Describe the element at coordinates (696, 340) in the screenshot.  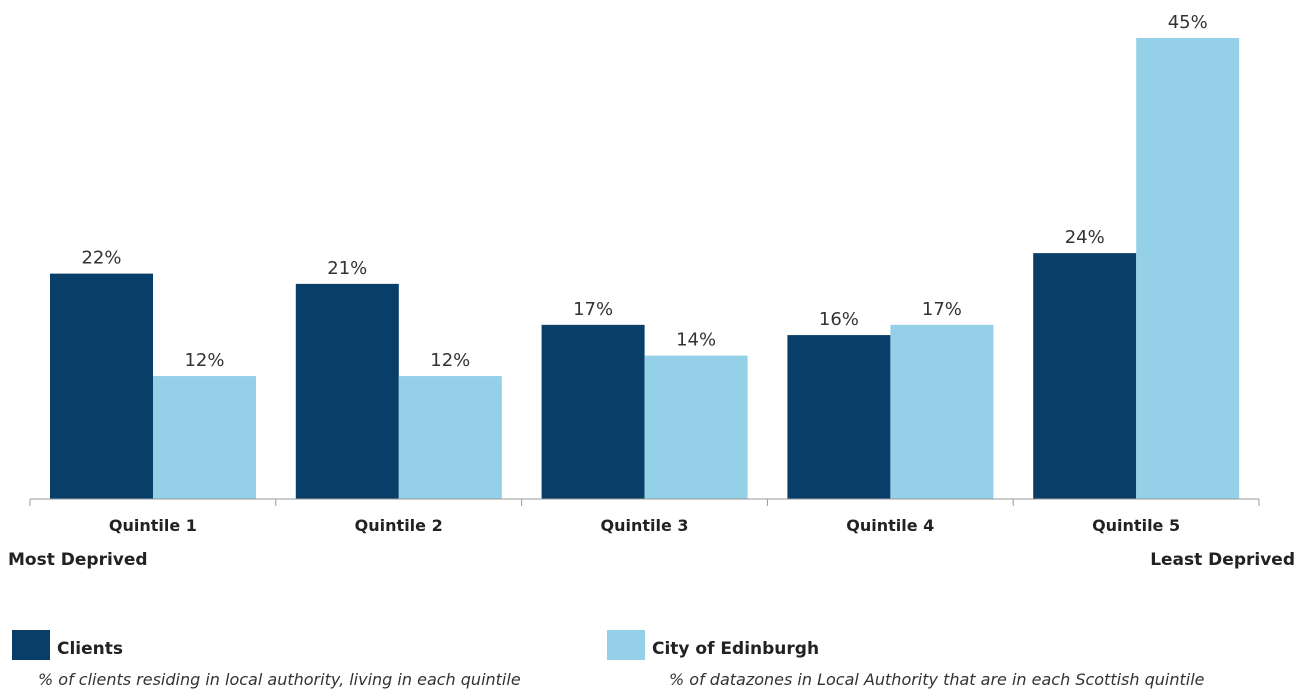
I see `data-label-city-of-edinburgh-q3: 14%` at that location.